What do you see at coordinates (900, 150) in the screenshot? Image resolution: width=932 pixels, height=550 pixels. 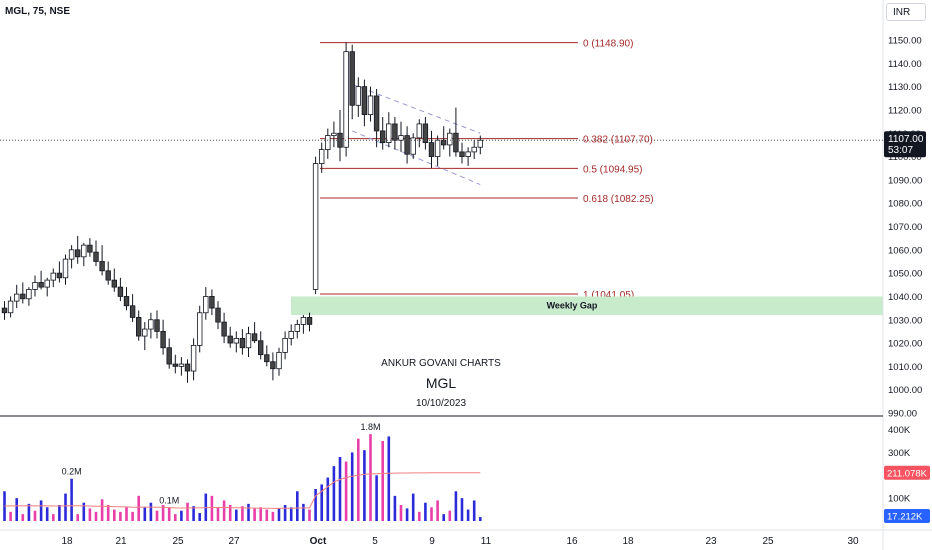 I see `current-price-countdown: 53:07` at bounding box center [900, 150].